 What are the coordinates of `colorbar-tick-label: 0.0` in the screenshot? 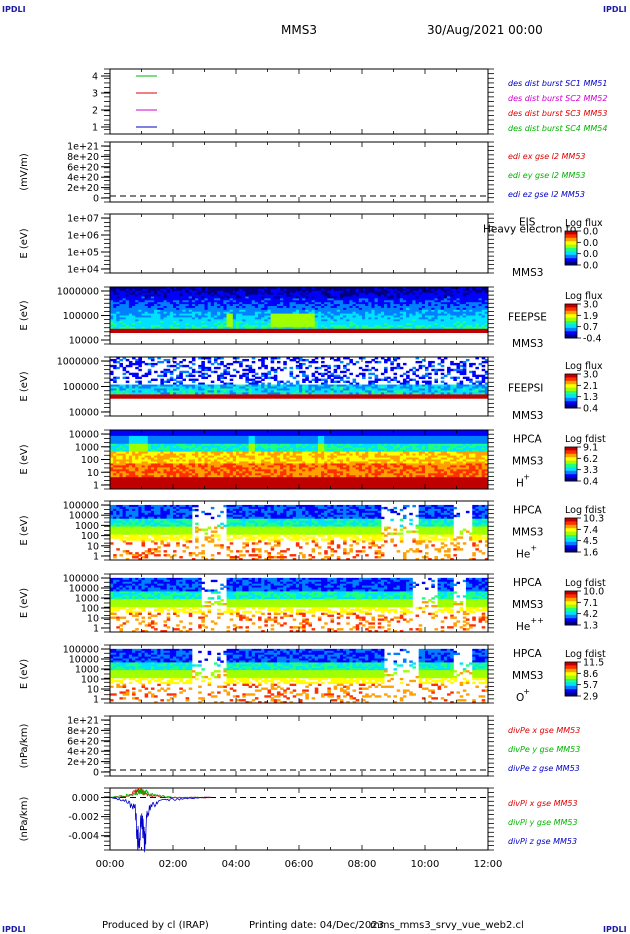 It's located at (590, 232).